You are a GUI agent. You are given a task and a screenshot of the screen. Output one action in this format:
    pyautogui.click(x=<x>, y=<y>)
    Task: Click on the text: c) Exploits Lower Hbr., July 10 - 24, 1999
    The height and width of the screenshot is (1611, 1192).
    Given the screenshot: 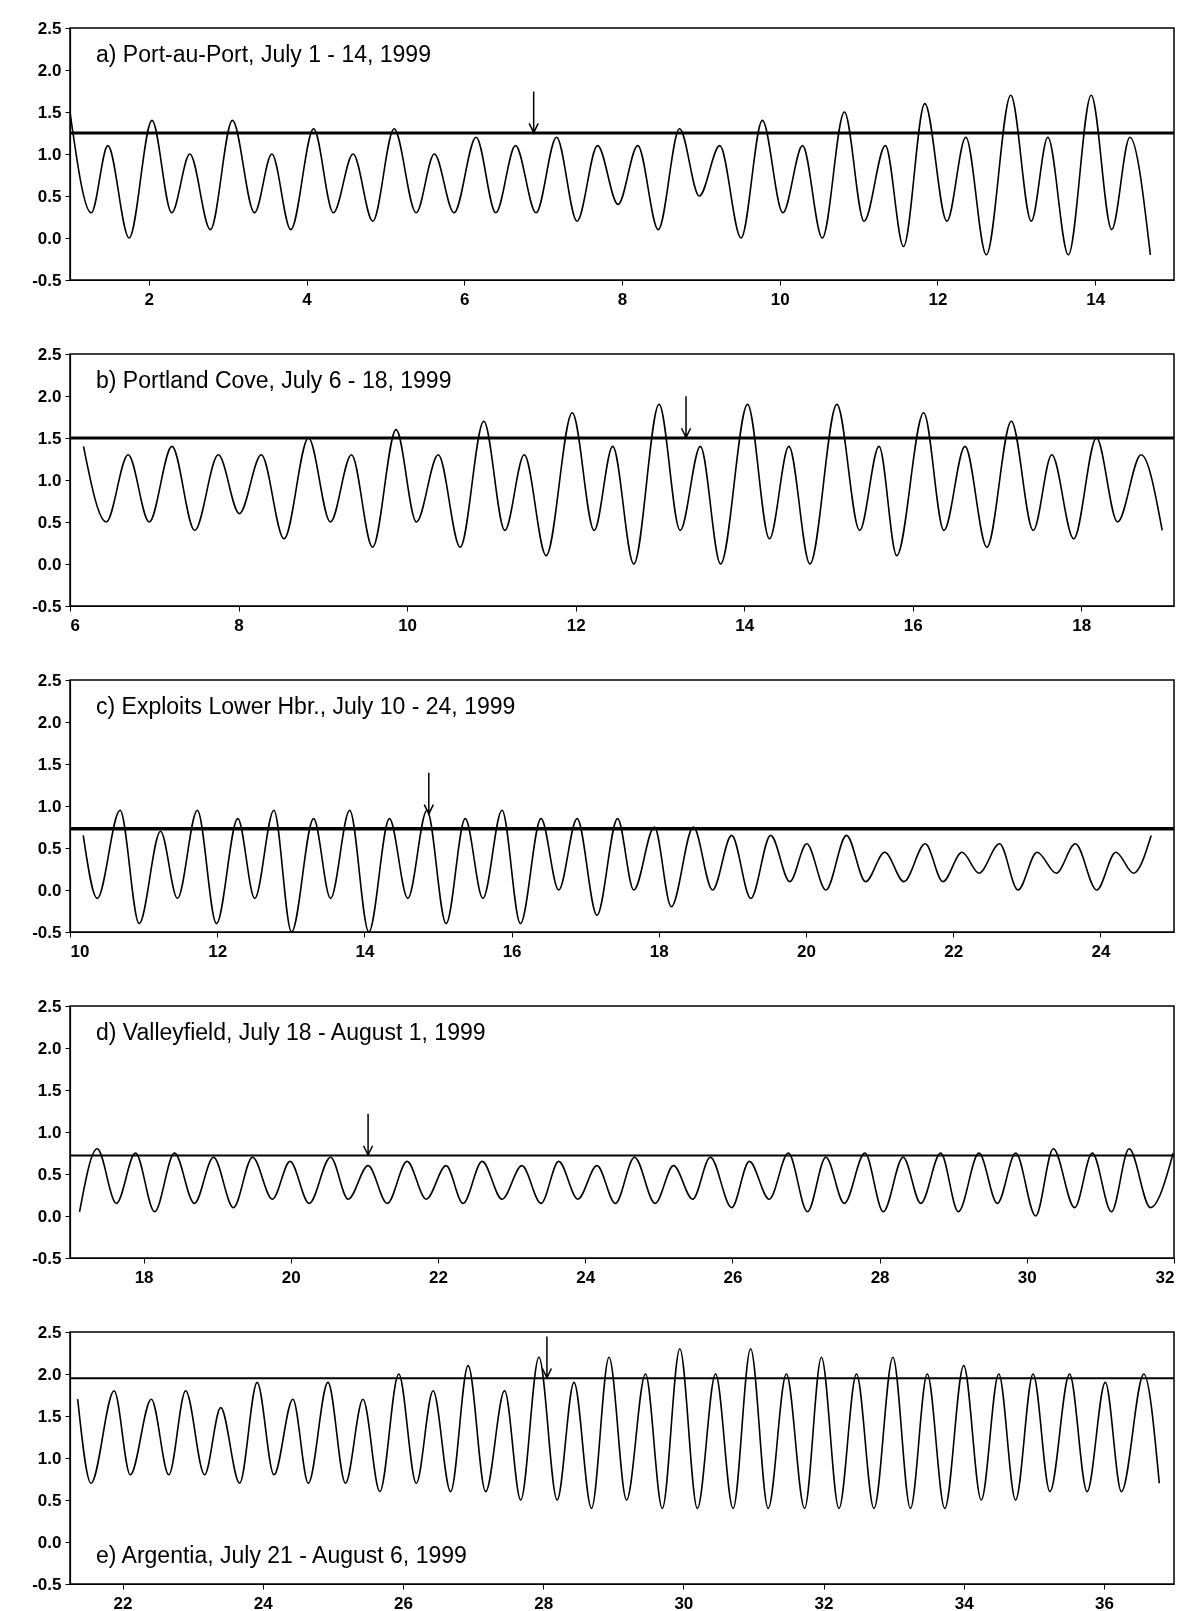 What is the action you would take?
    pyautogui.click(x=306, y=706)
    